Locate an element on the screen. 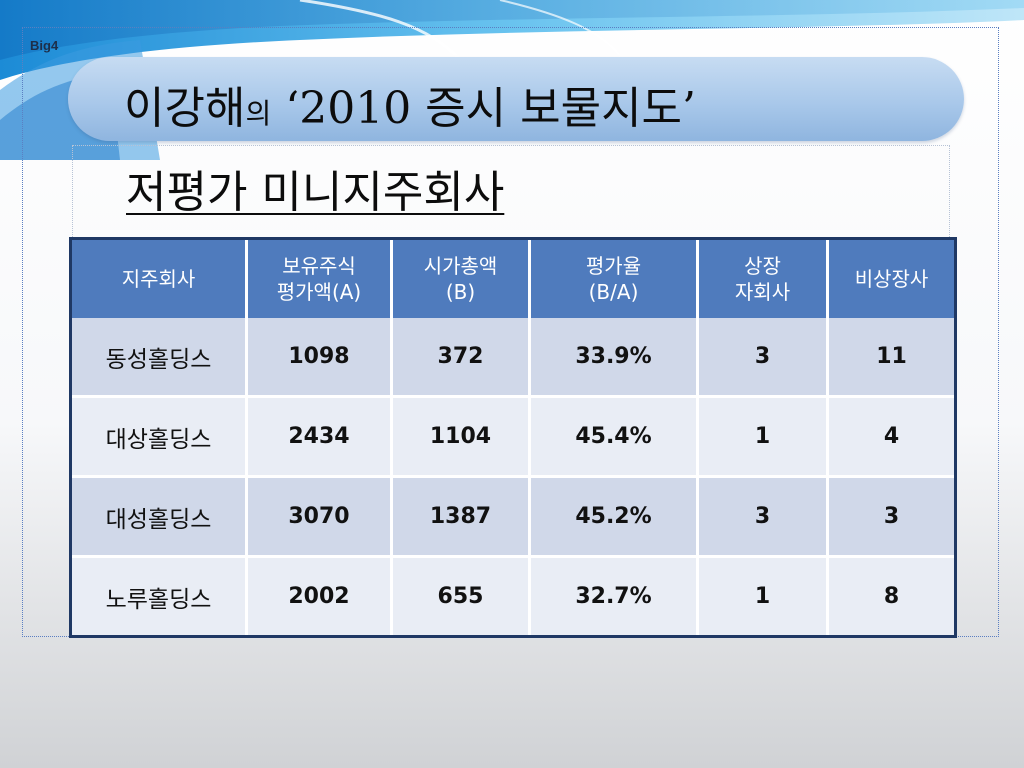  cell-ratio: 45.2% is located at coordinates (615, 518).